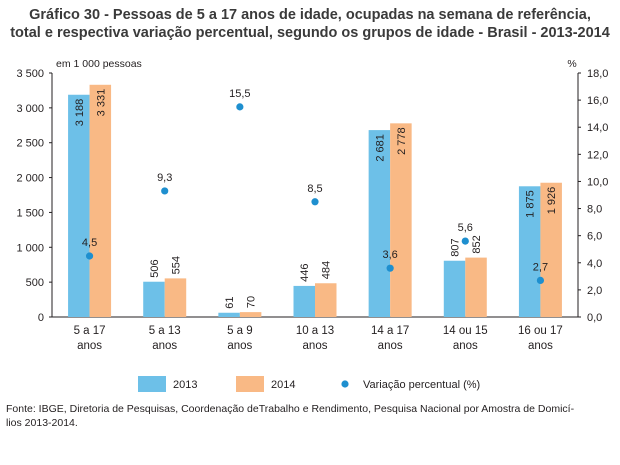 This screenshot has height=465, width=620. Describe the element at coordinates (30, 248) in the screenshot. I see `left-tick-label: 1 000` at that location.